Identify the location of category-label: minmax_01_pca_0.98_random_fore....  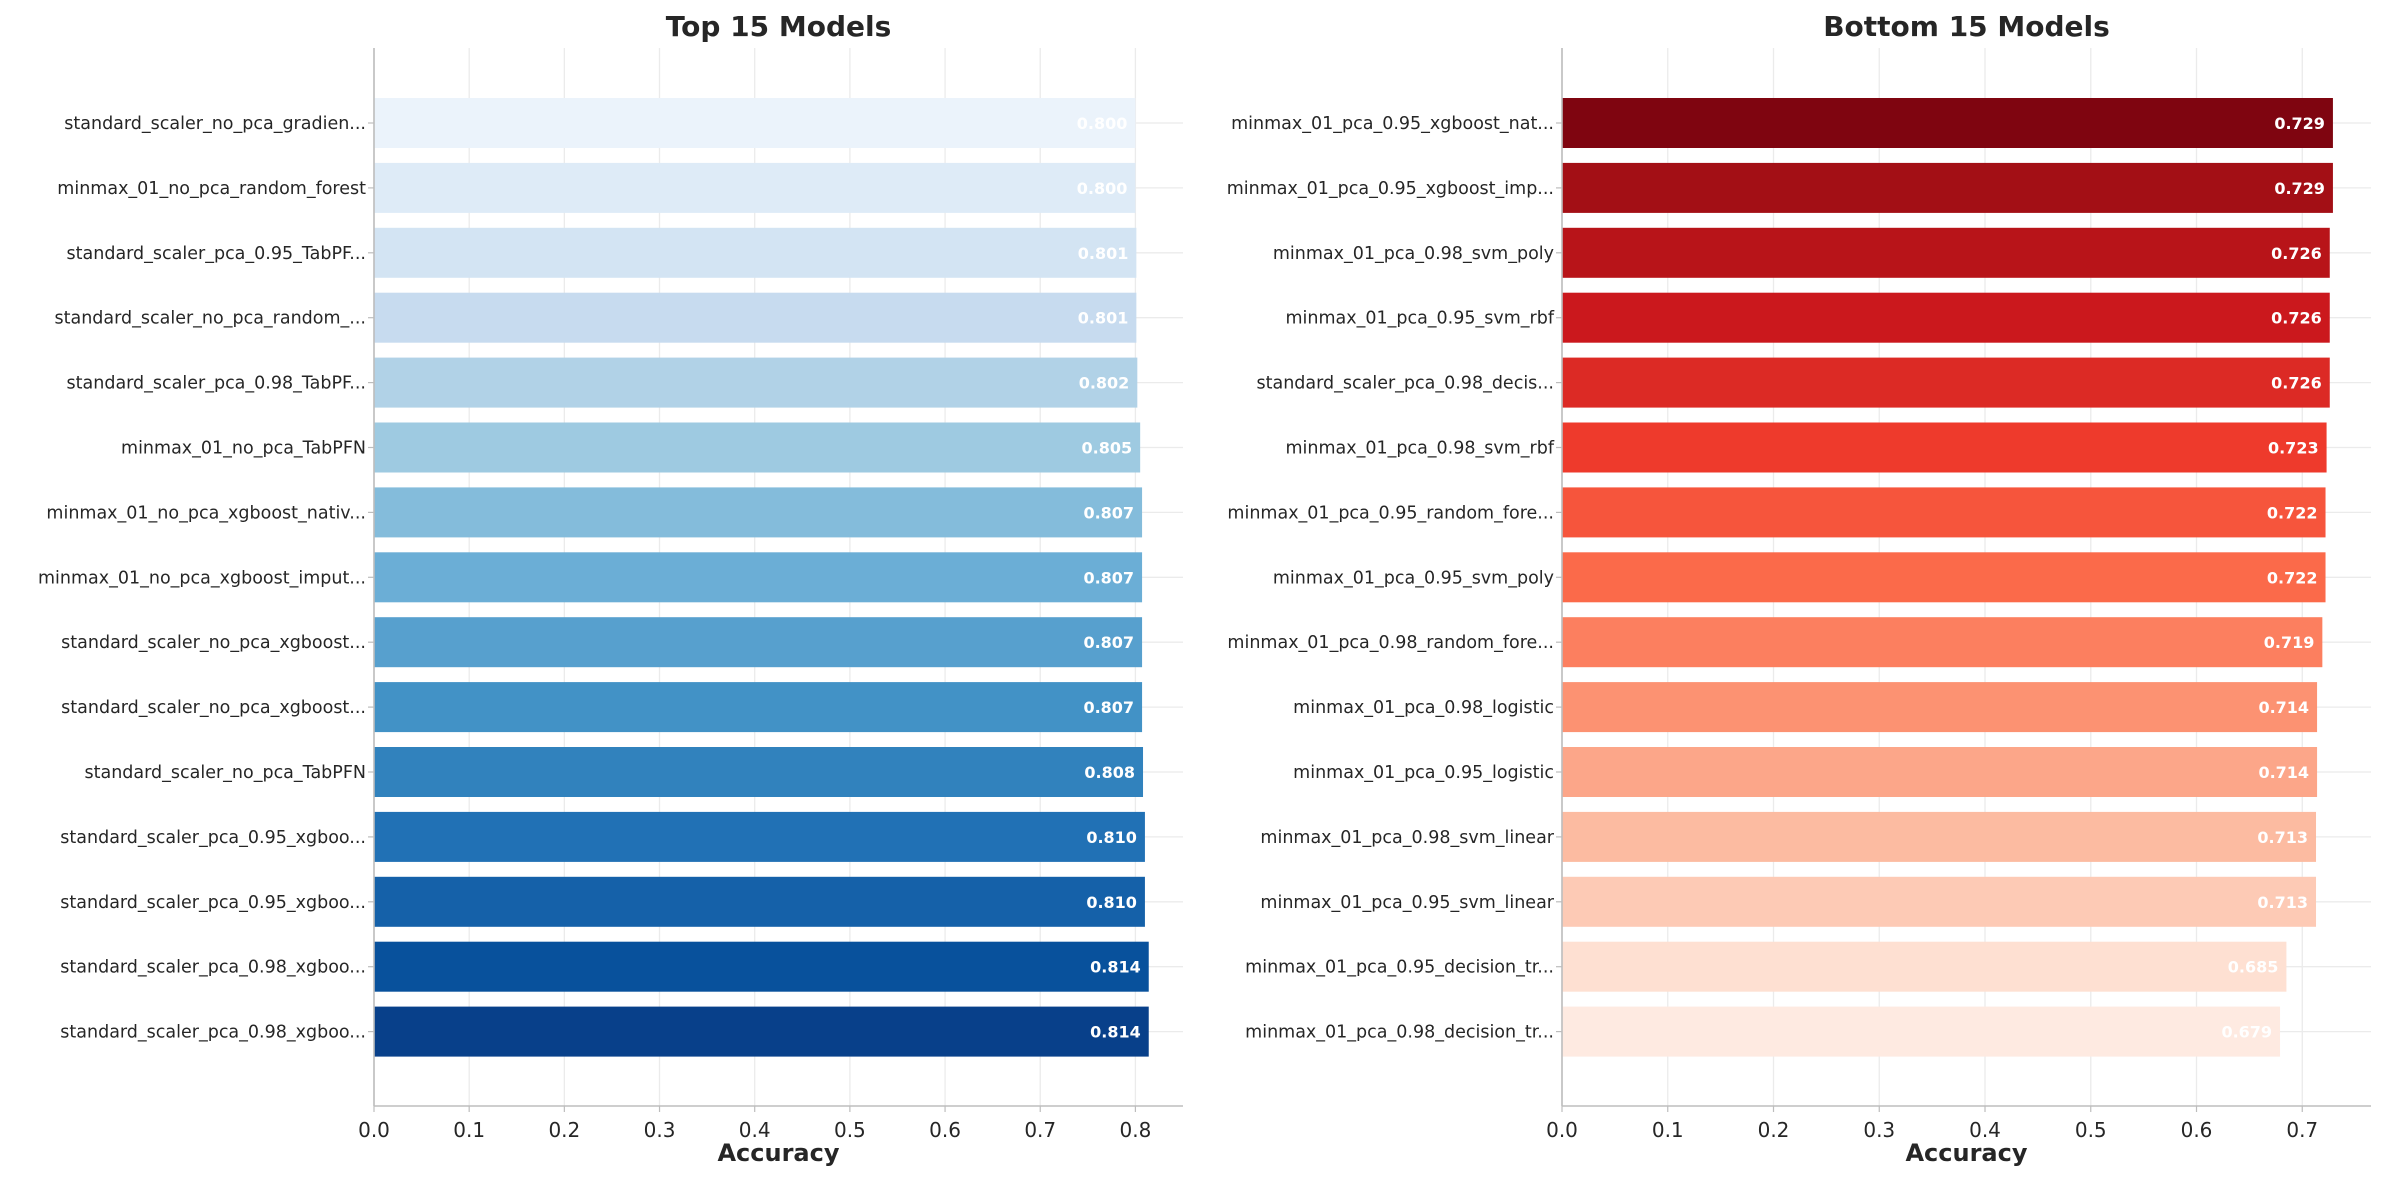
(1390, 643).